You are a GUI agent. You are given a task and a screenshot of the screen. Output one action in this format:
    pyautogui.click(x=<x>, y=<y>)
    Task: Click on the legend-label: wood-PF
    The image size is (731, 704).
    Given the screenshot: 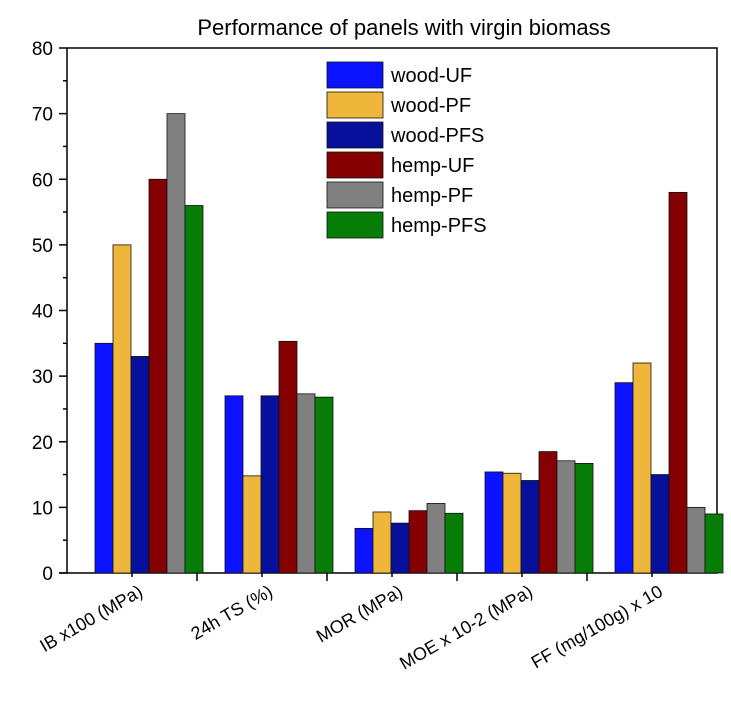 What is the action you would take?
    pyautogui.click(x=430, y=106)
    